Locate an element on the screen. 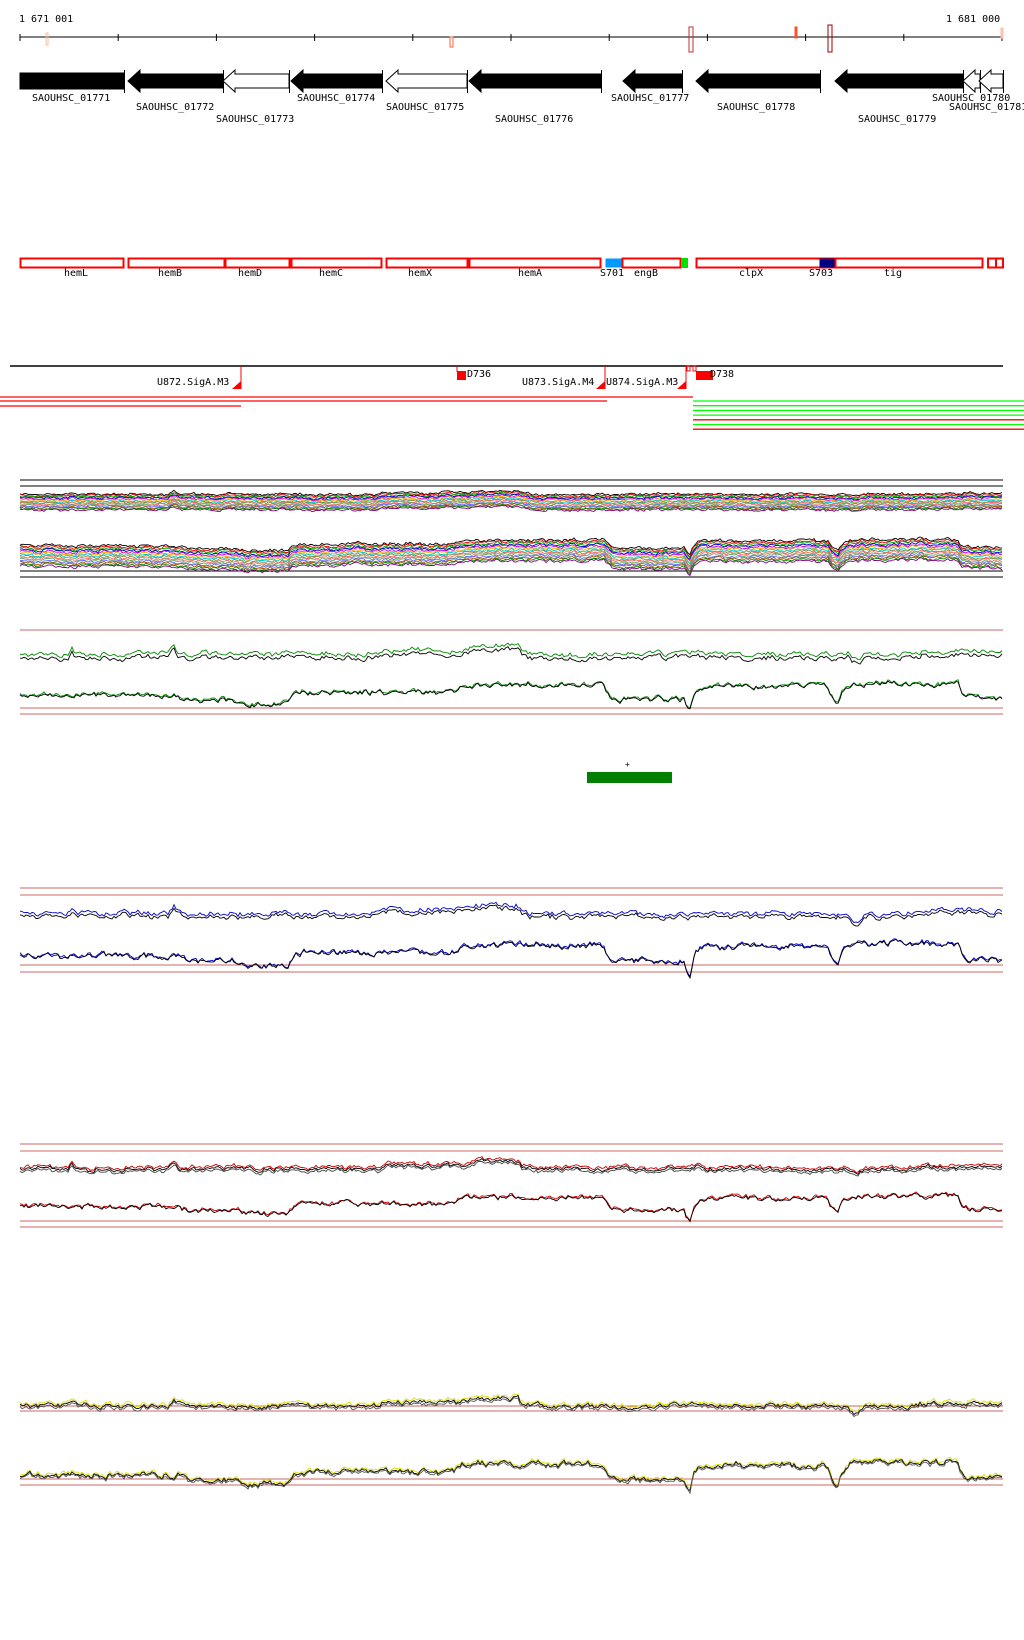 The image size is (1024, 1640). gene-label: SAOUHSC_01781 is located at coordinates (986, 107).